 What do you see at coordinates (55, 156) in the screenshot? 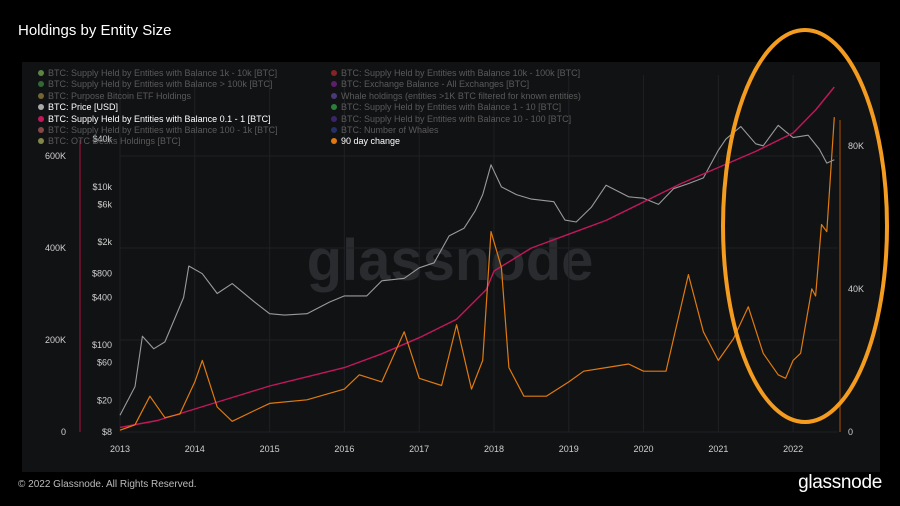
I see `y-left-tick-label: 600K` at bounding box center [55, 156].